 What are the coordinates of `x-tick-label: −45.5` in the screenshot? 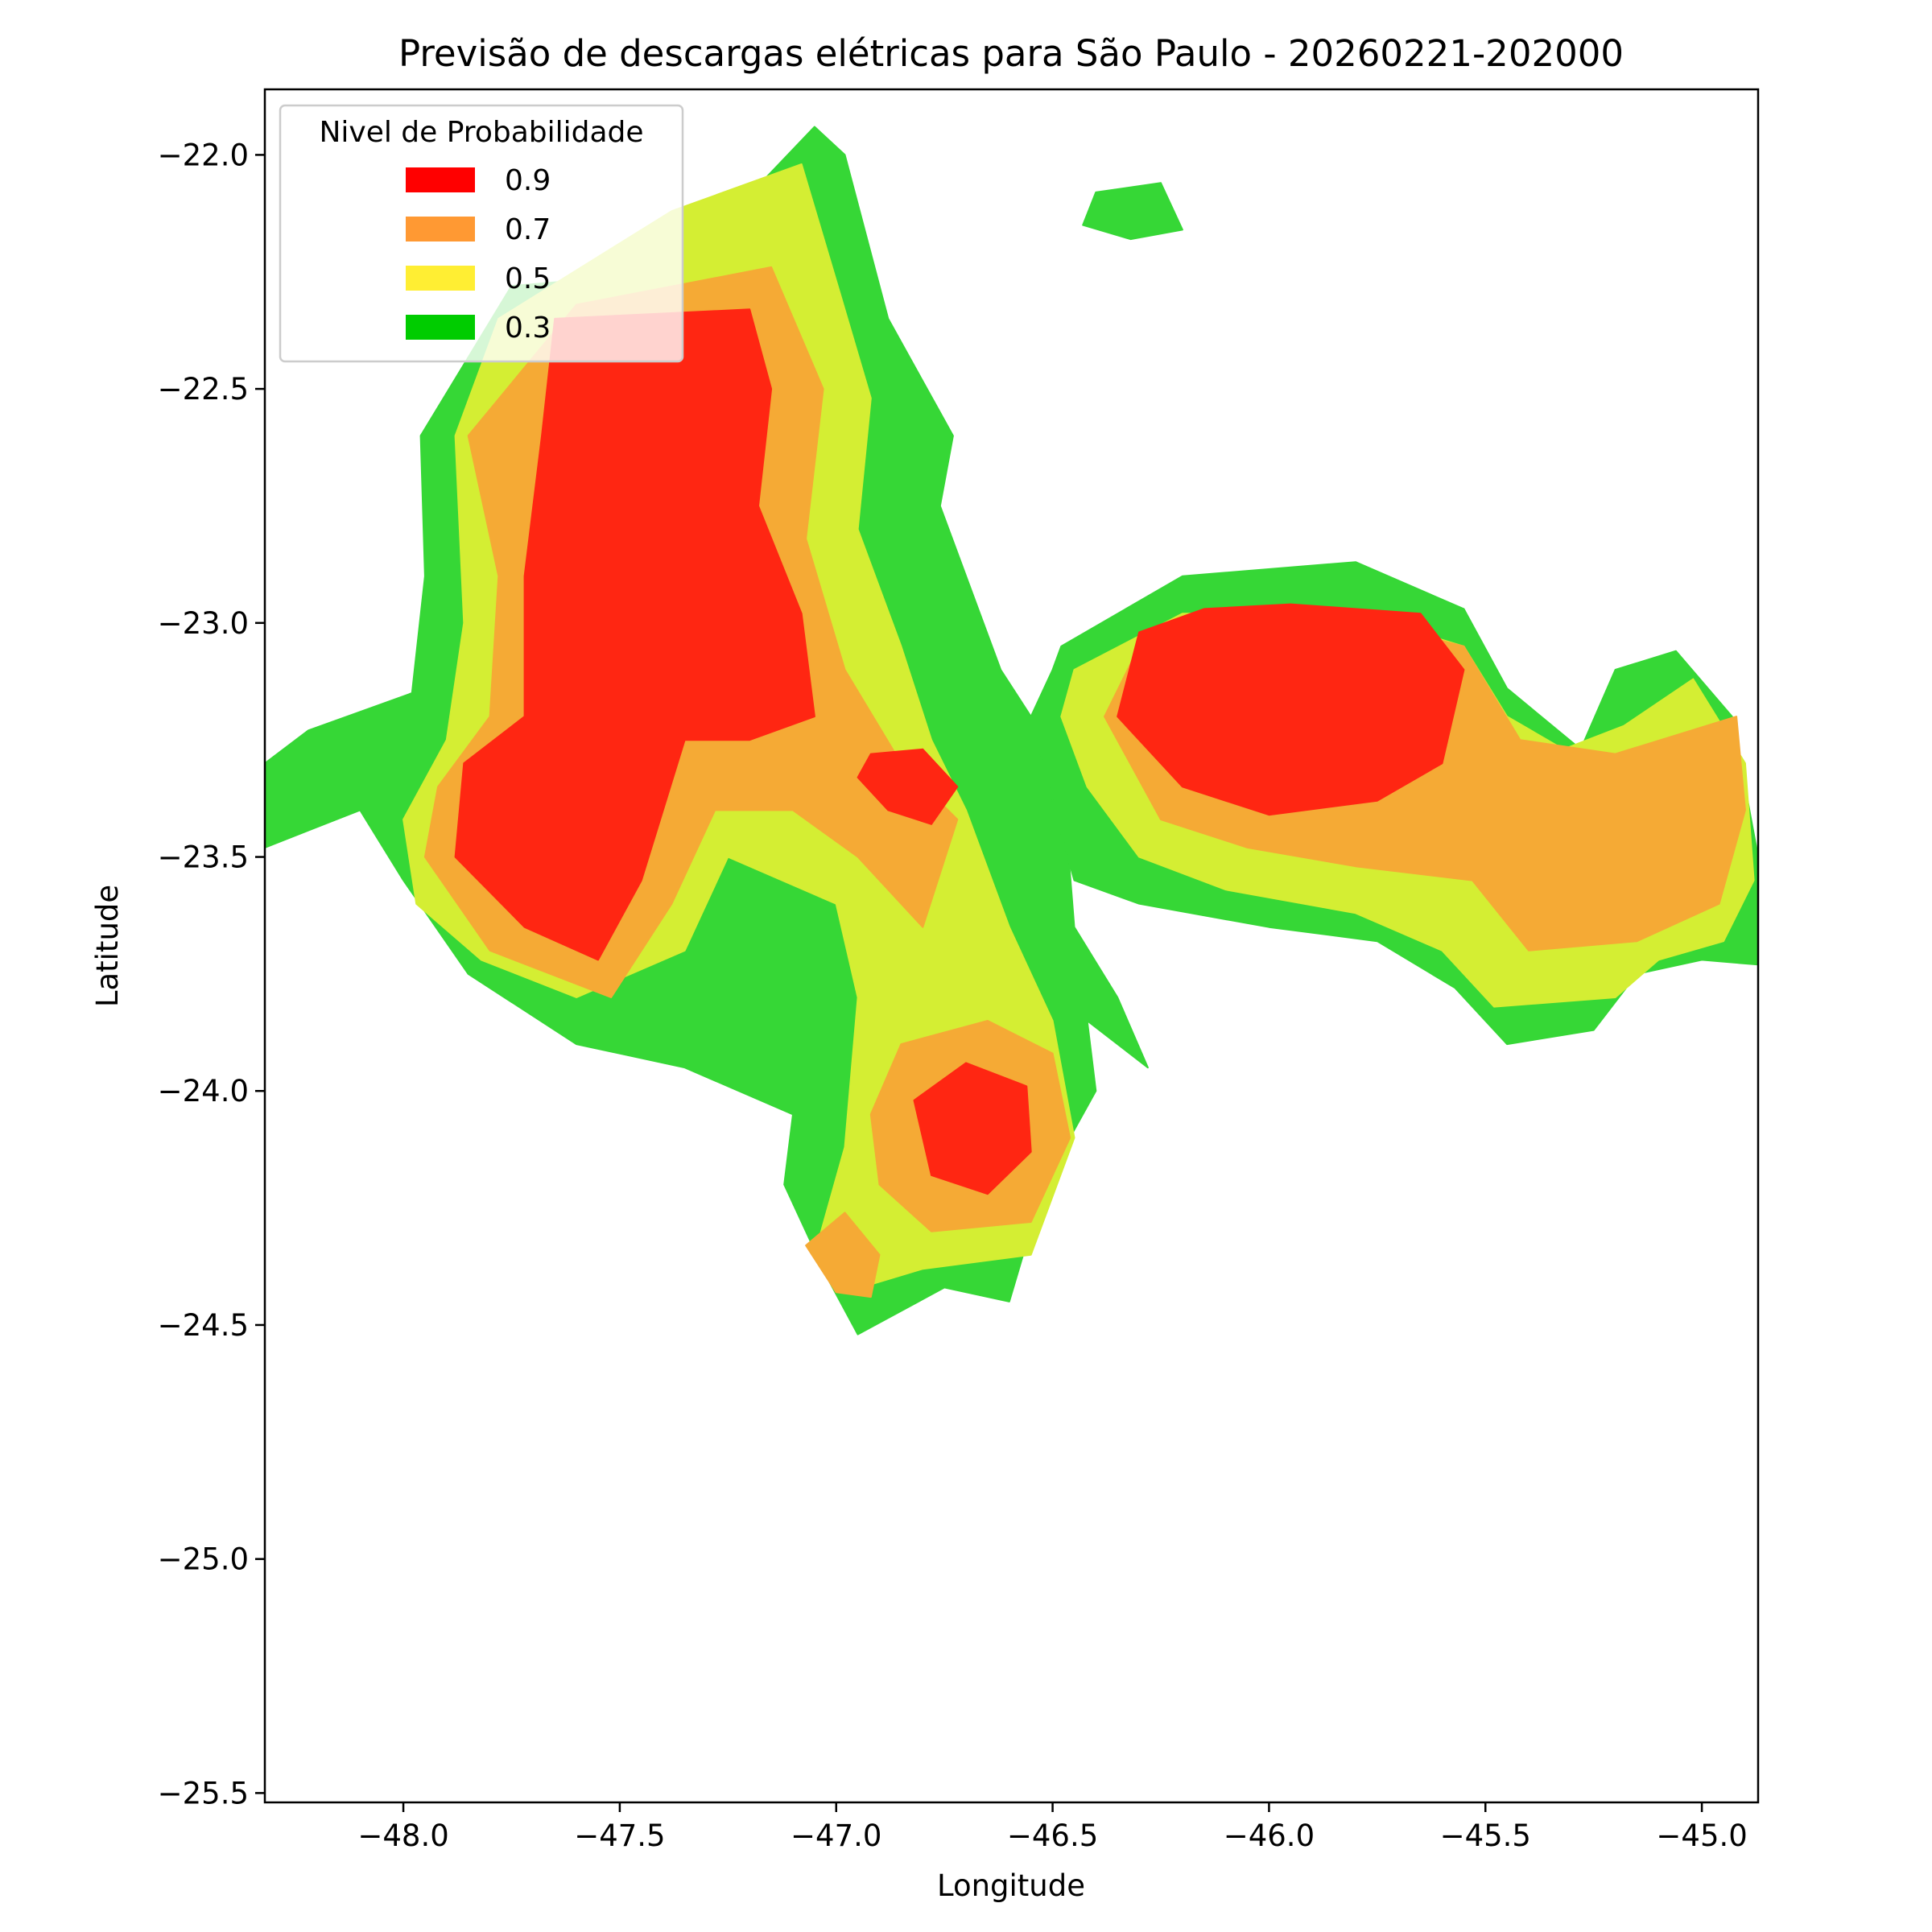 It's located at (1485, 1835).